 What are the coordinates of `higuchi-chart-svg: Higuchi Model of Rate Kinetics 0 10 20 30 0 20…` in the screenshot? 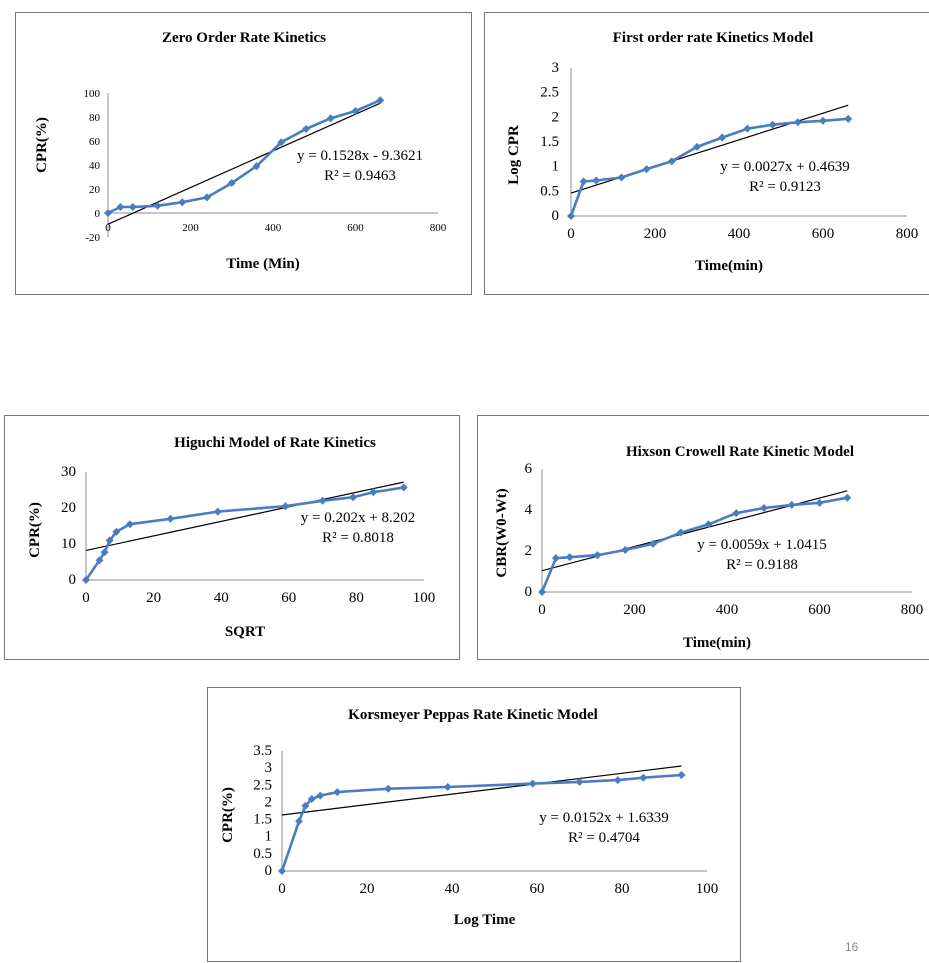 It's located at (231, 537).